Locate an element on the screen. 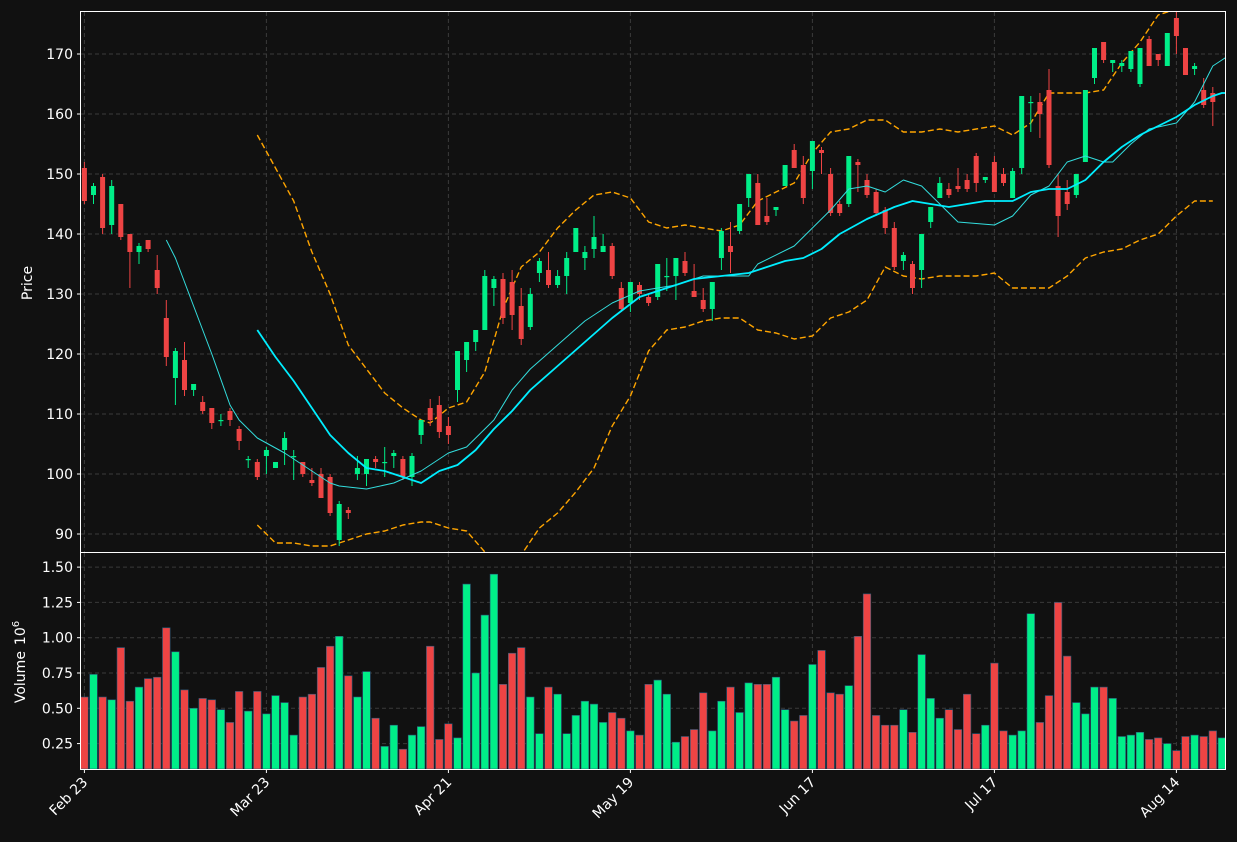 The width and height of the screenshot is (1237, 842). price-y-axis: 90 100 110 120 130 140 150 160 170 is located at coordinates (63, 295).